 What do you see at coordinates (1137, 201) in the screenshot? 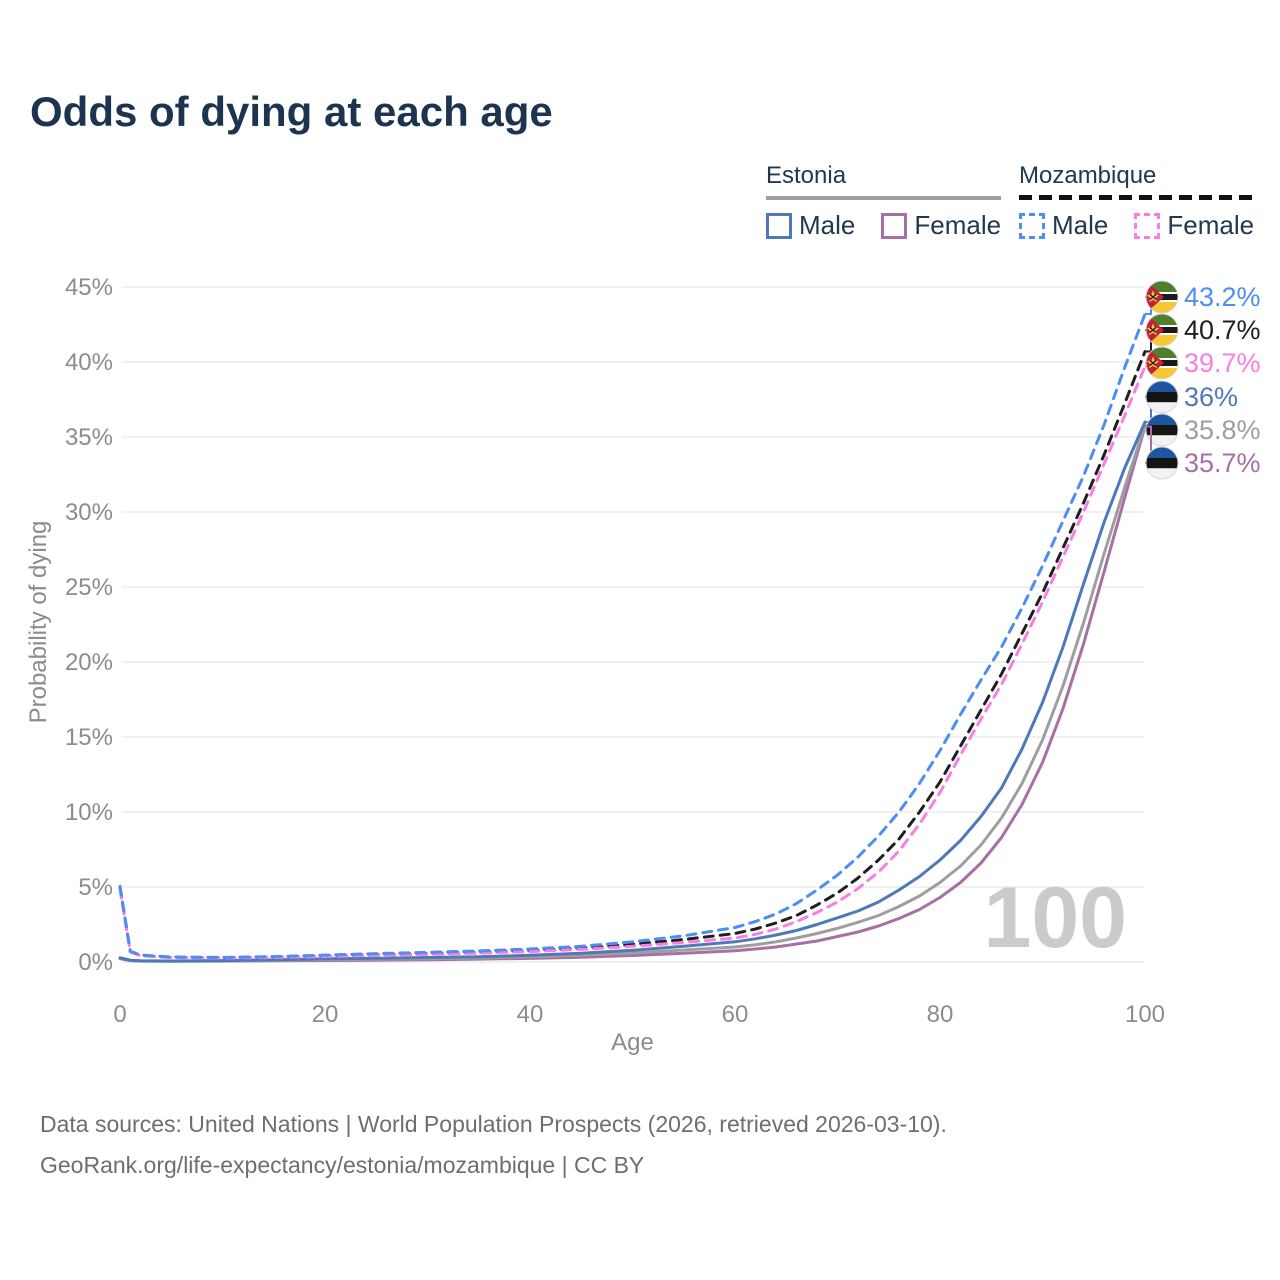
I see `legend-mozambique: Mozambique Male Female` at bounding box center [1137, 201].